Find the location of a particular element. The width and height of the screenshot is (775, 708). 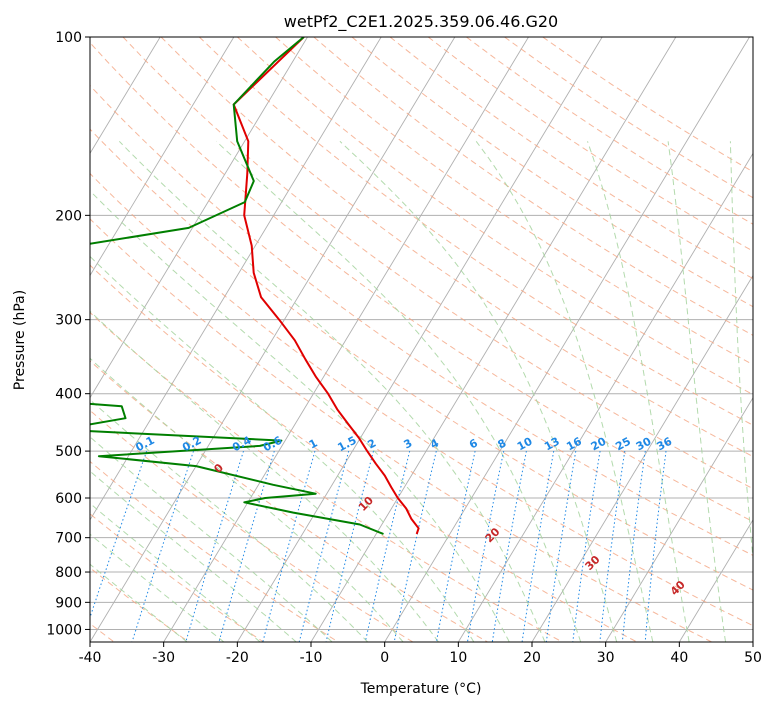

y-tick-label: 800 is located at coordinates (68, 573).